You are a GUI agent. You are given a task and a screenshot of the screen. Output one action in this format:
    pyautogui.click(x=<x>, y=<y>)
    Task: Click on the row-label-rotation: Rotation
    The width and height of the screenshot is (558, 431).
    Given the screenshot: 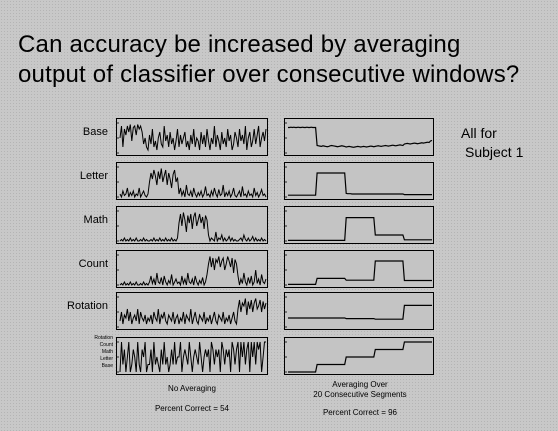 What is the action you would take?
    pyautogui.click(x=87, y=306)
    